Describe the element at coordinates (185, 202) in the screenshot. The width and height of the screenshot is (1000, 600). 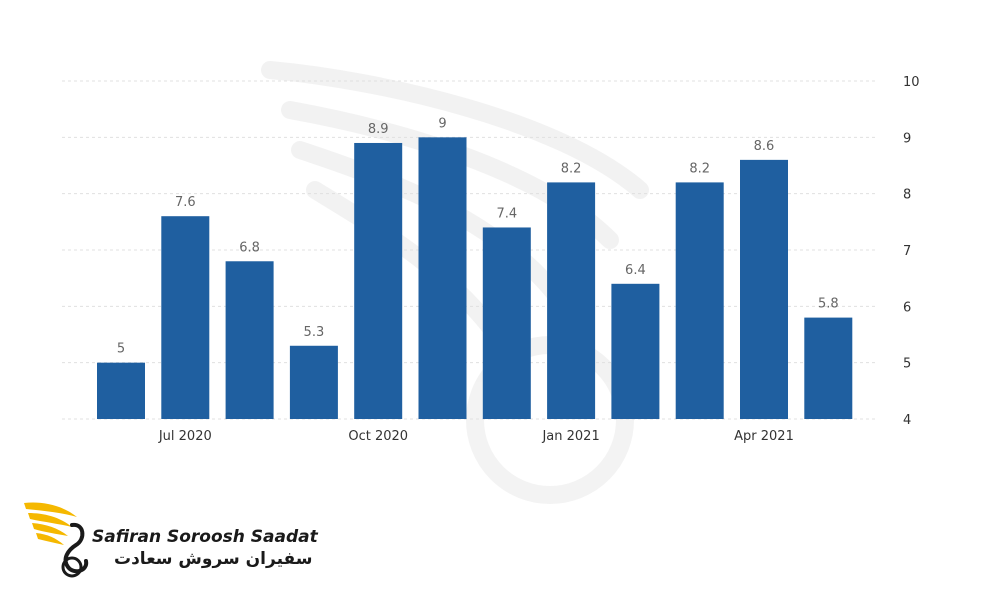
I see `data-label: 7.6` at that location.